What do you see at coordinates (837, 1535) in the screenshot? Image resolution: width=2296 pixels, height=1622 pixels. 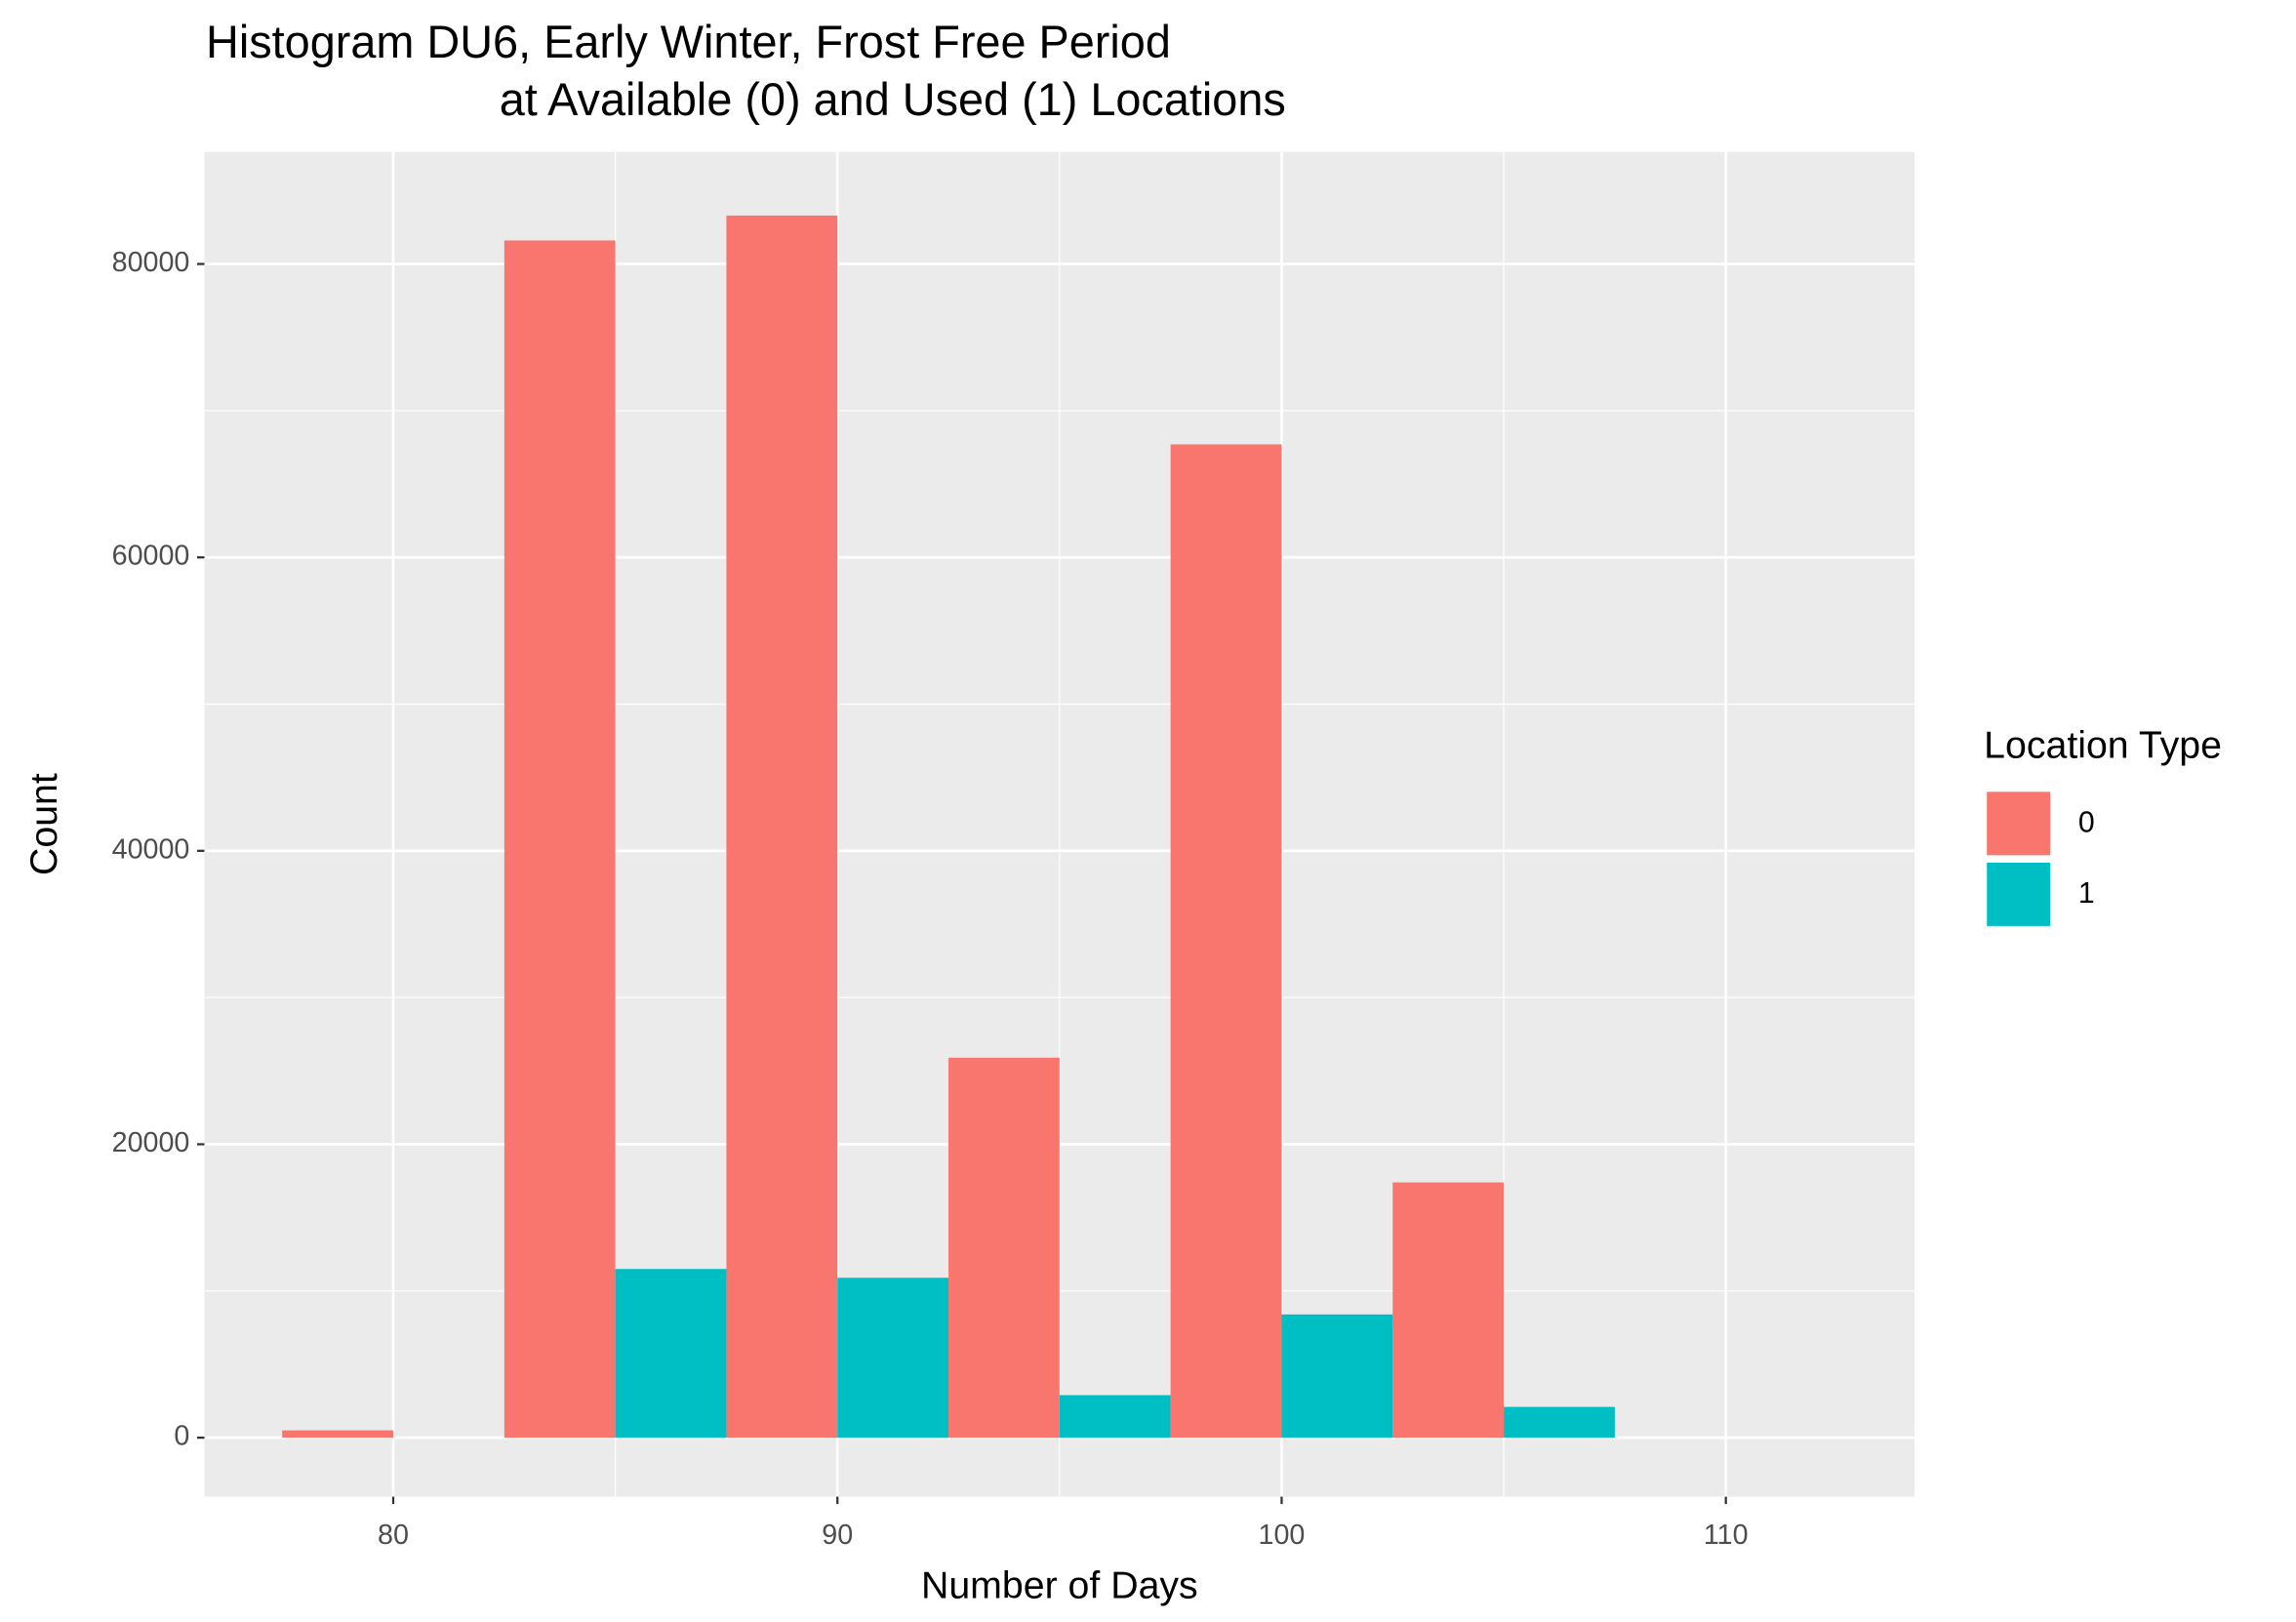 I see `x-tick-label: 90` at bounding box center [837, 1535].